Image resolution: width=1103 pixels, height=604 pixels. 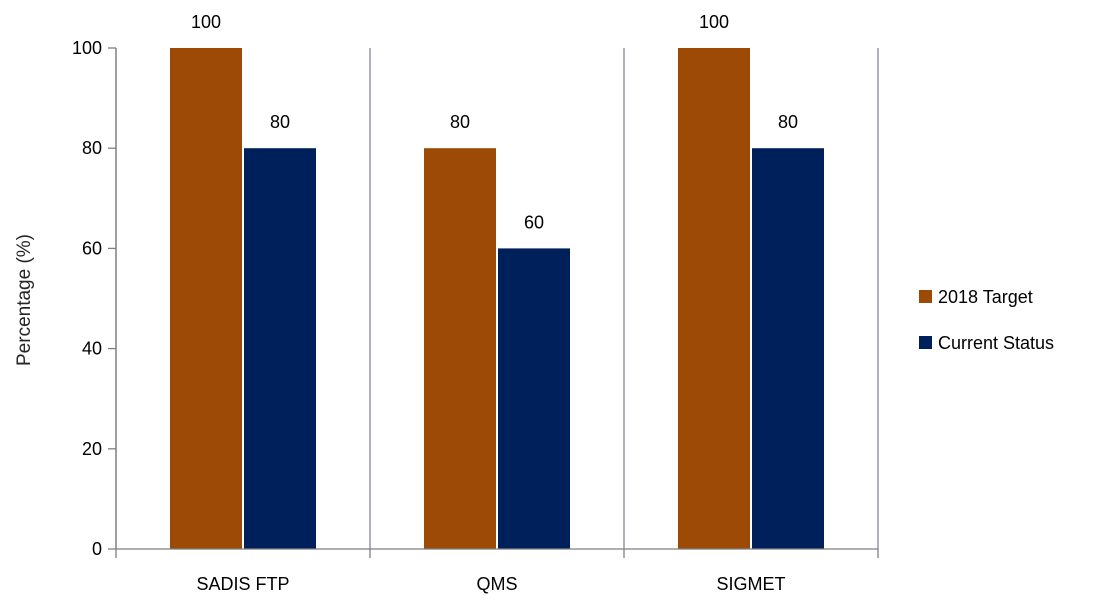 I want to click on x-category-label: SIGMET, so click(x=750, y=584).